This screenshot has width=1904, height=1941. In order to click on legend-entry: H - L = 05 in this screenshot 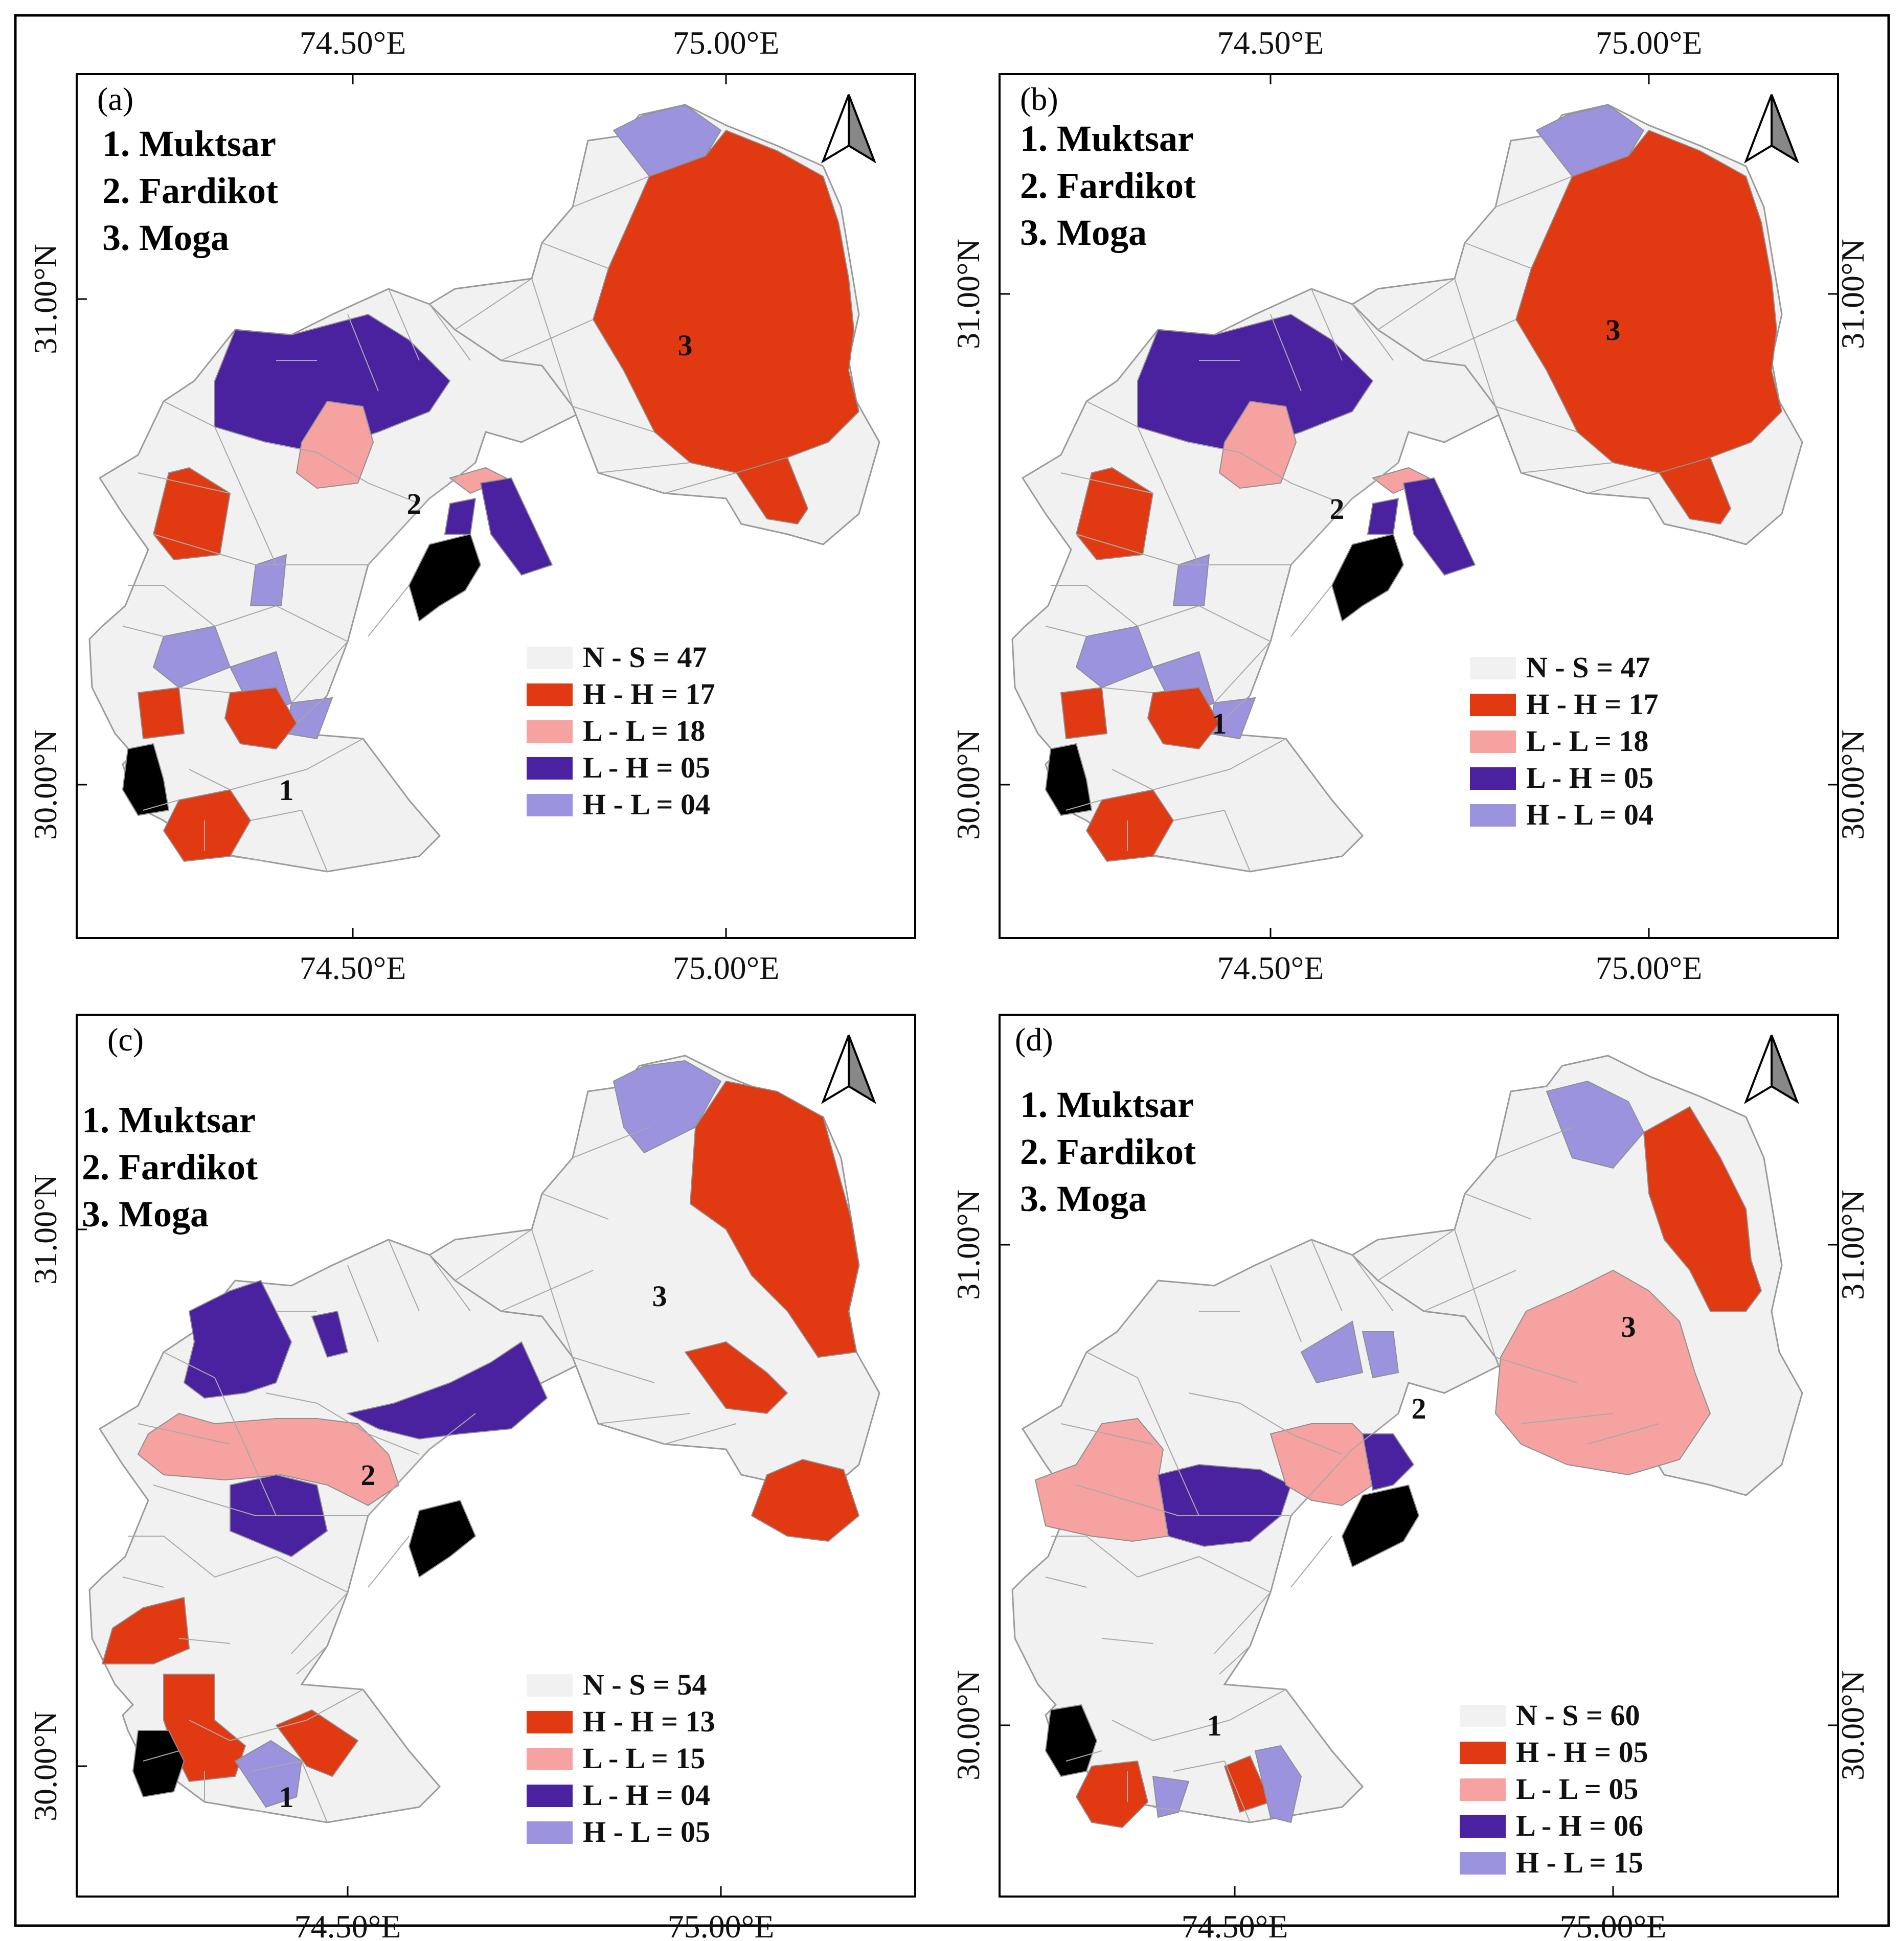, I will do `click(646, 1831)`.